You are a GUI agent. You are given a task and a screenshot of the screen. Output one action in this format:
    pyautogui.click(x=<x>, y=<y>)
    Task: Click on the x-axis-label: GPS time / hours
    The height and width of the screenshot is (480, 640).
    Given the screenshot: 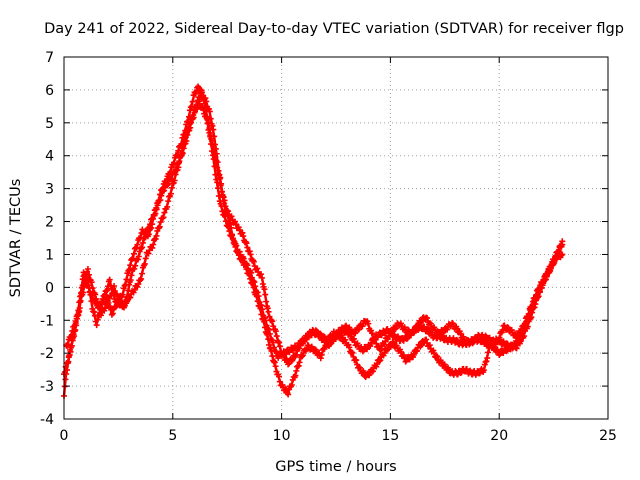 What is the action you would take?
    pyautogui.click(x=335, y=467)
    